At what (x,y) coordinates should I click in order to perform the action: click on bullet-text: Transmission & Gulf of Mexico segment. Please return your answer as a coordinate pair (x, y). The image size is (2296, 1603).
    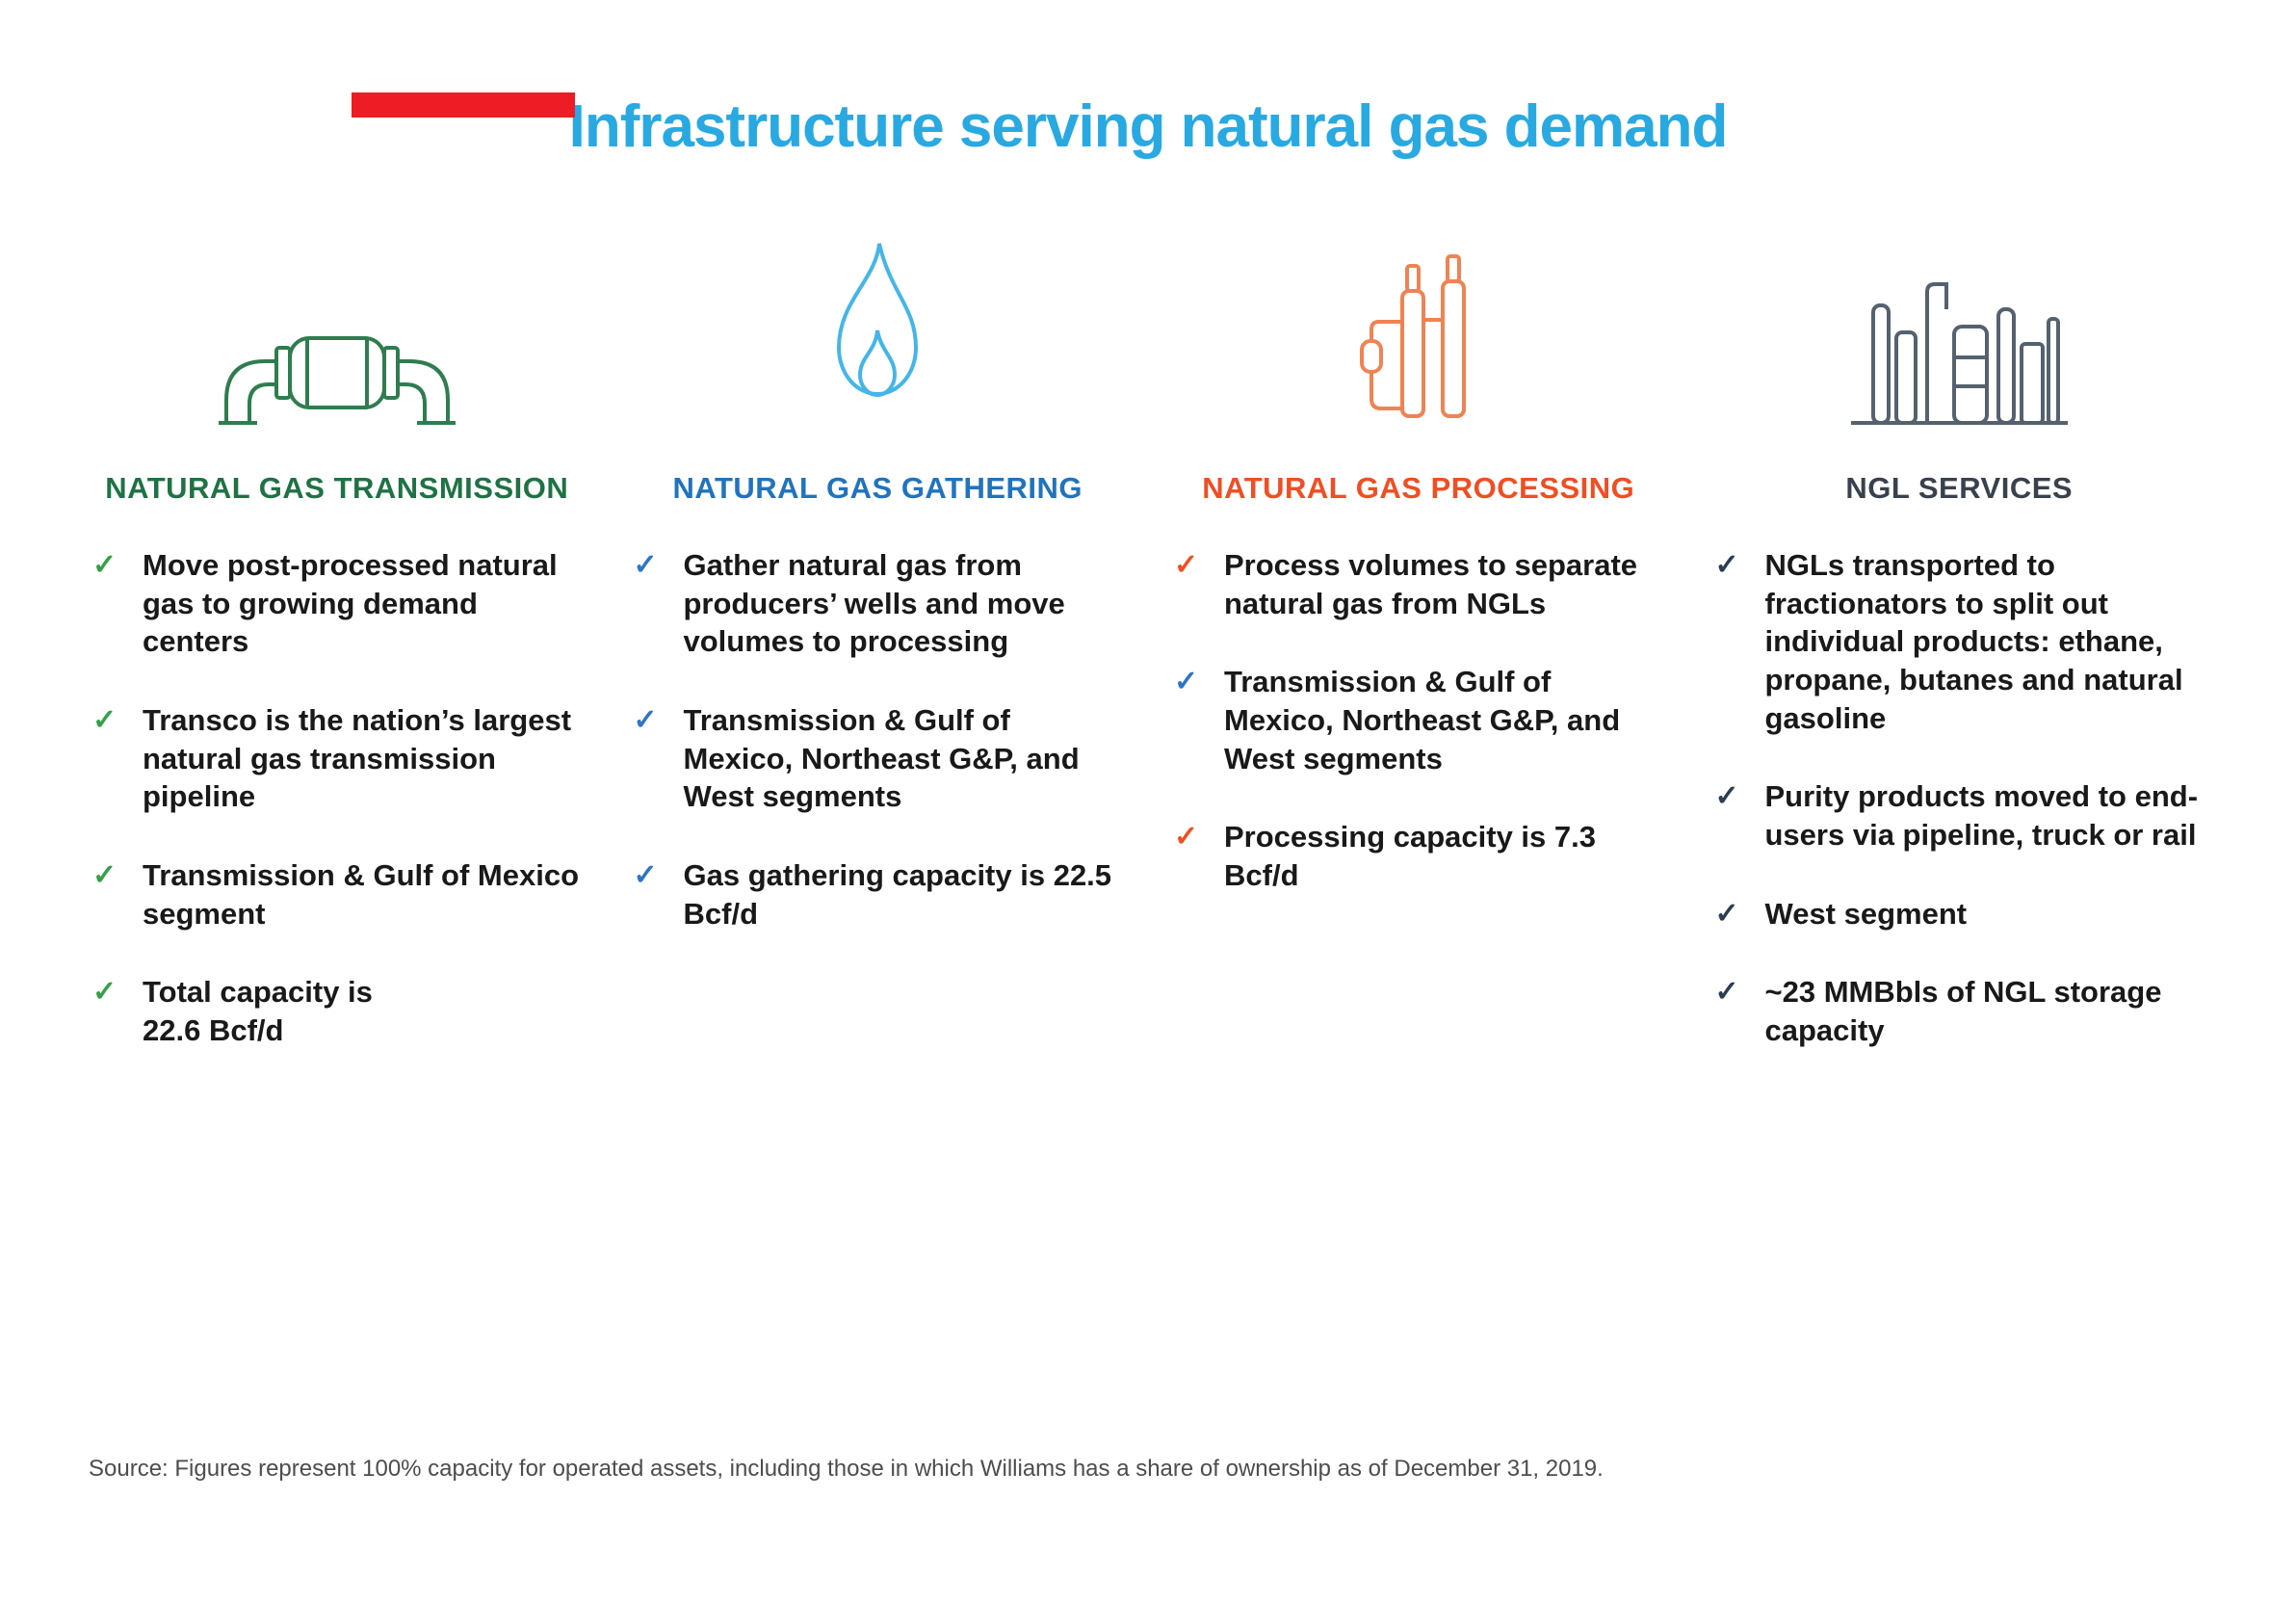
    Looking at the image, I should click on (361, 894).